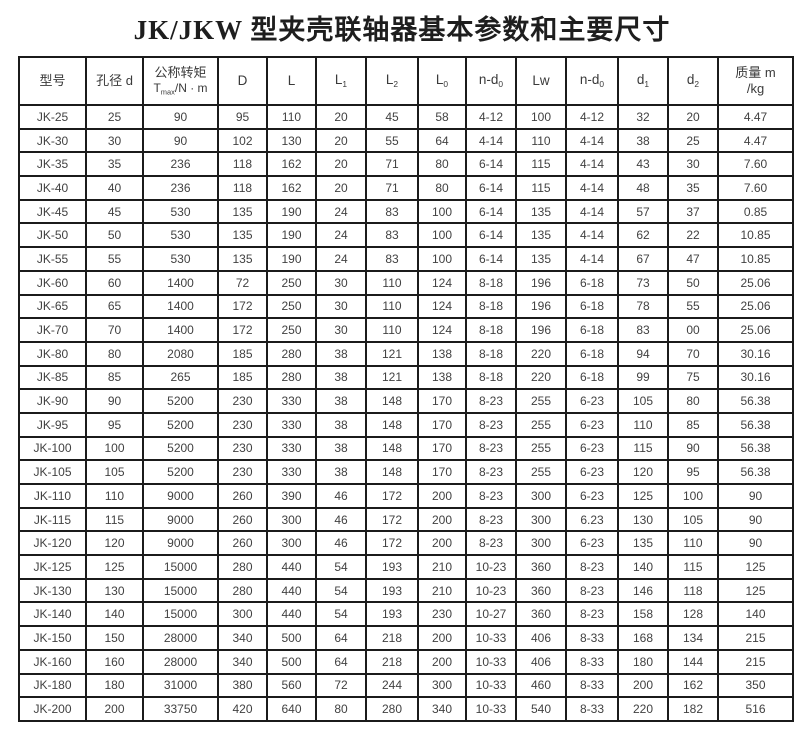 The image size is (804, 742). I want to click on value-cell: 31000, so click(180, 685).